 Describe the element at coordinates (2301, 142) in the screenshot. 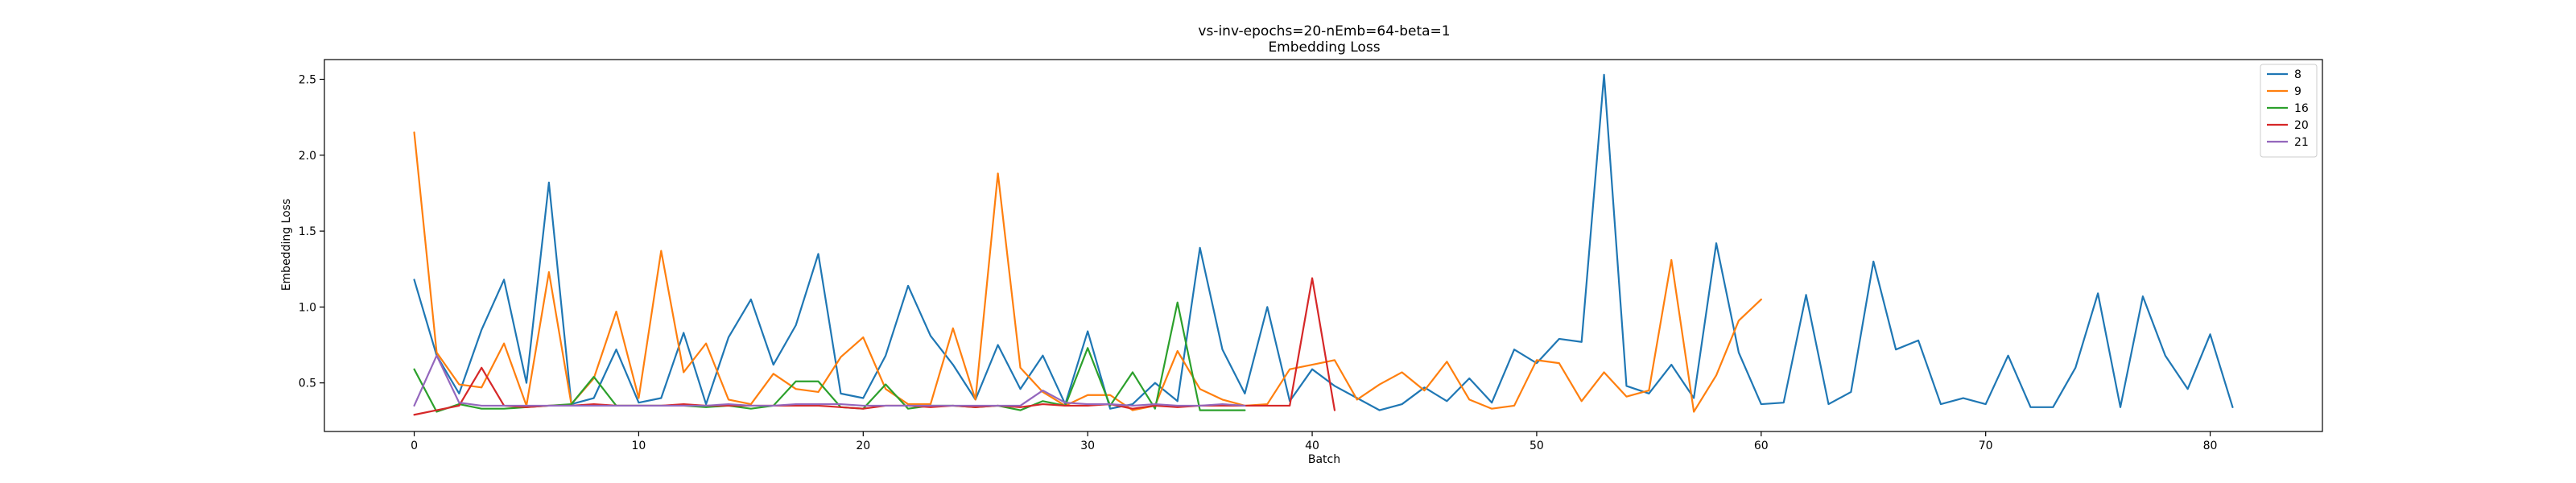

I see `legend-label-21: 21` at that location.